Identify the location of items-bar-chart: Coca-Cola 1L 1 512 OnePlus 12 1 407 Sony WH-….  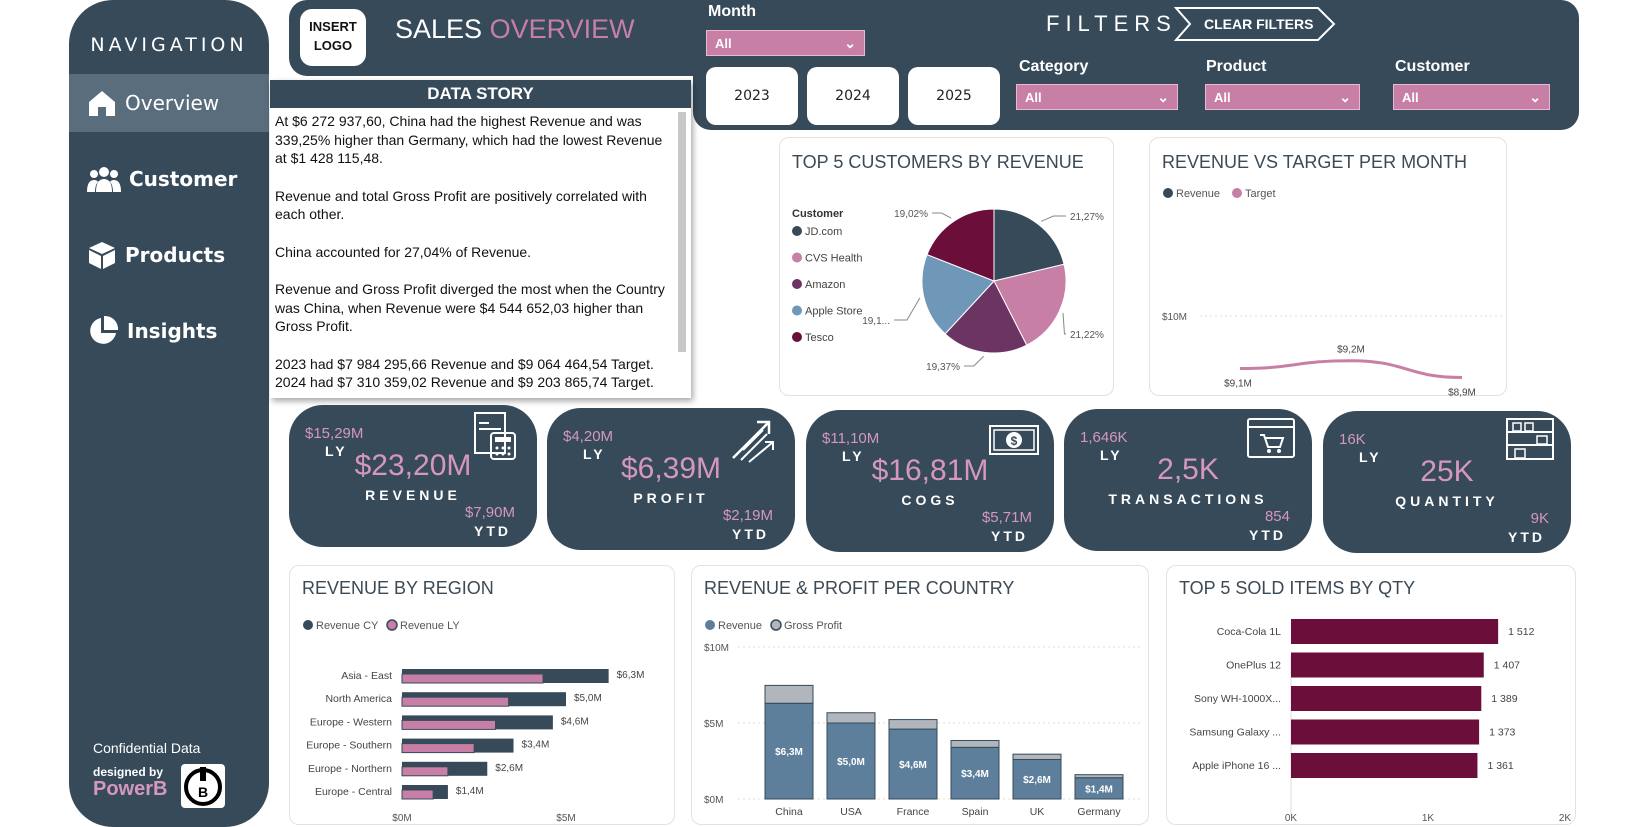
(1380, 721).